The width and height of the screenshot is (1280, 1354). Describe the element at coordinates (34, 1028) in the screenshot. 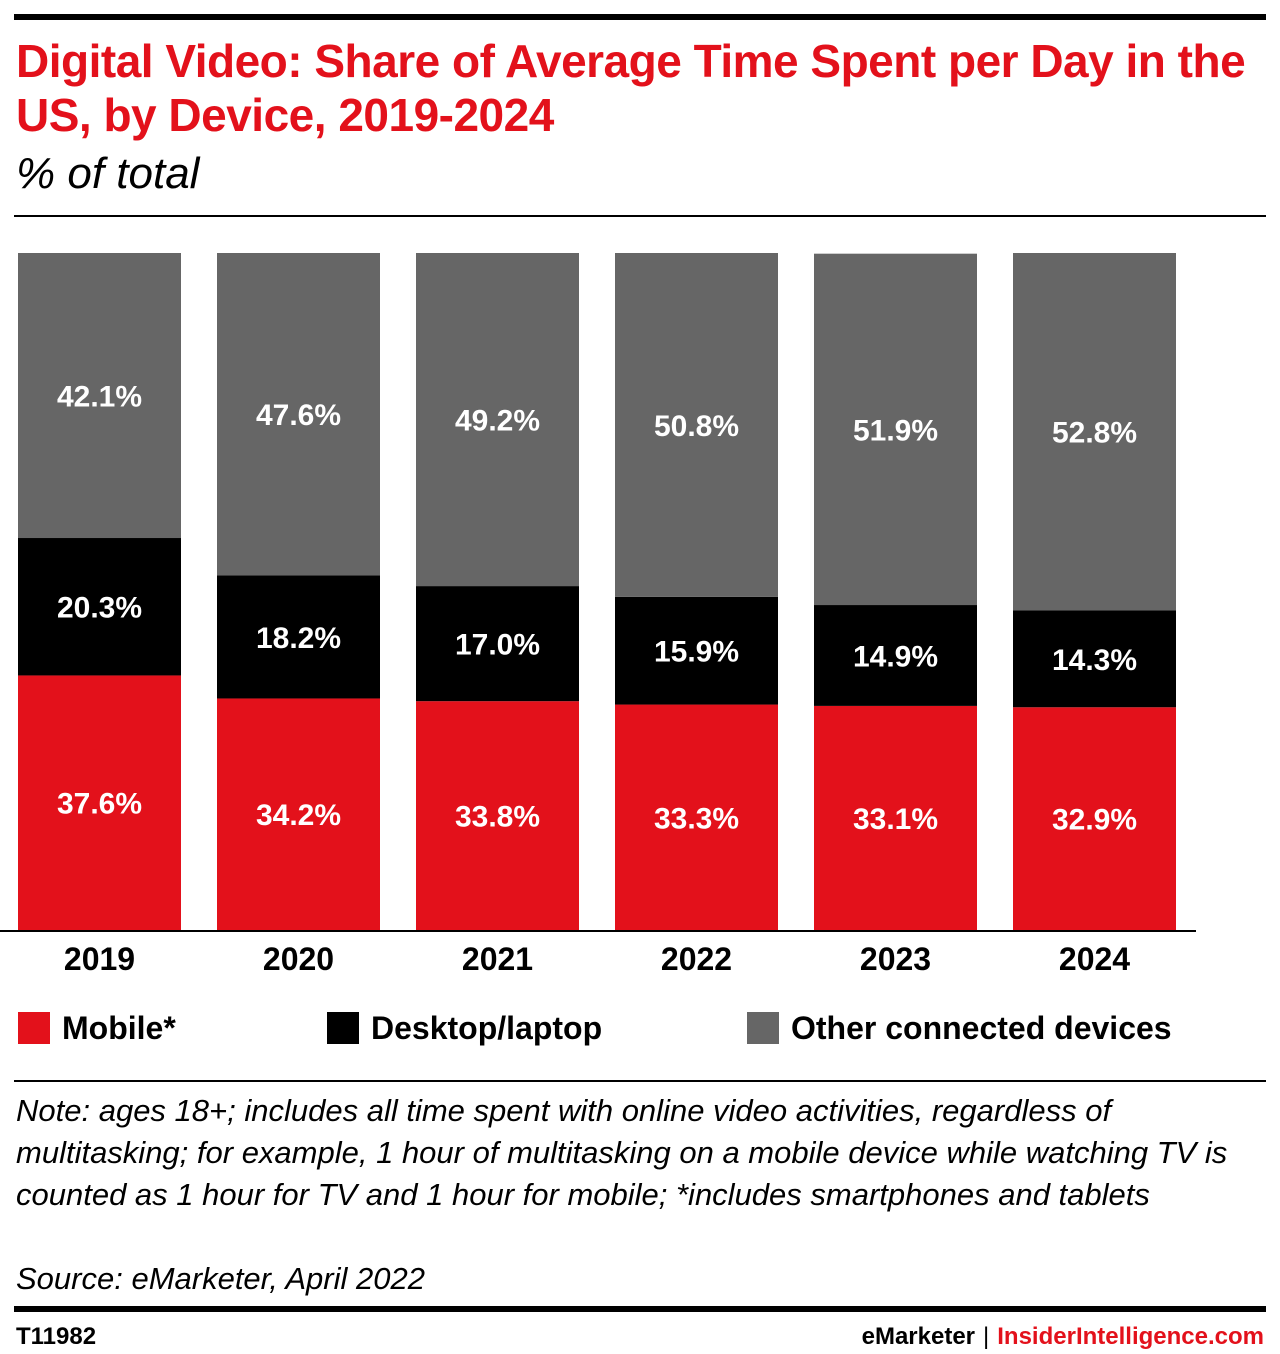

I see `legend-swatch-mobile` at that location.